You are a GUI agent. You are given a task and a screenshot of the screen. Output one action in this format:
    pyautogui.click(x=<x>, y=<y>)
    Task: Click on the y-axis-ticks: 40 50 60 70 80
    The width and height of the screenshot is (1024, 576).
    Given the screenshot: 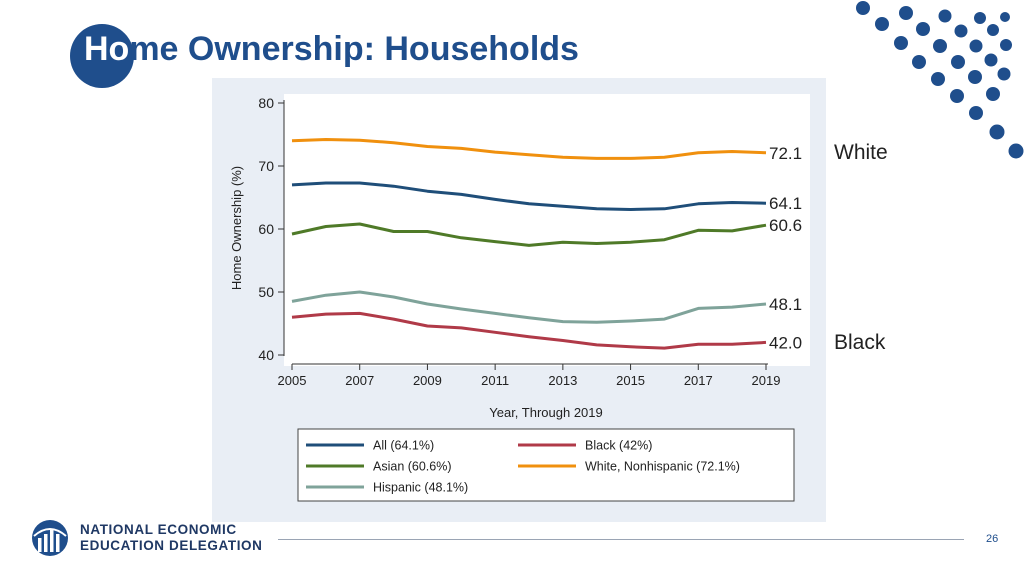 What is the action you would take?
    pyautogui.click(x=271, y=229)
    